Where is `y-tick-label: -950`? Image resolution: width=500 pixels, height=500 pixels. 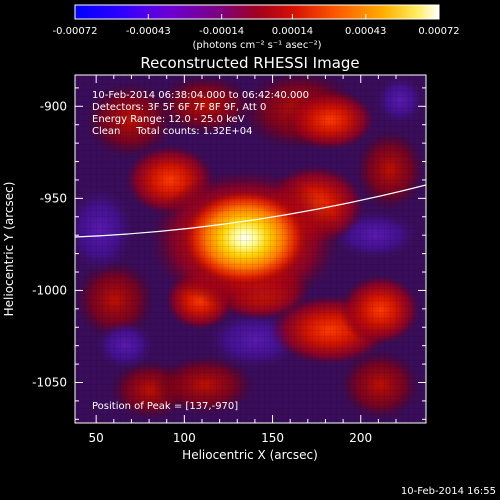 y-tick-label: -950 is located at coordinates (53, 198).